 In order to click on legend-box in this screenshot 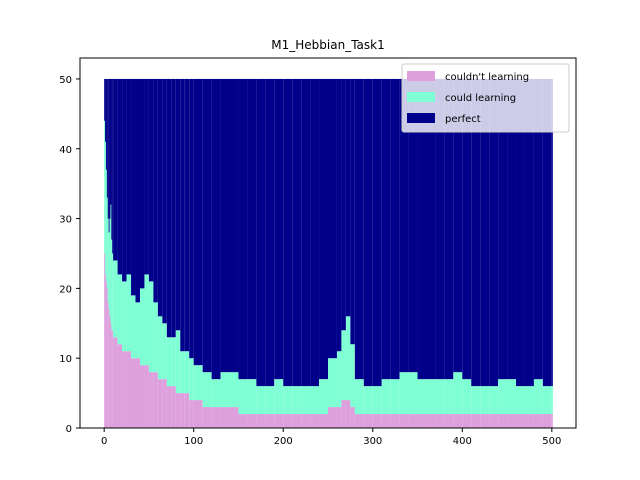, I will do `click(485, 98)`.